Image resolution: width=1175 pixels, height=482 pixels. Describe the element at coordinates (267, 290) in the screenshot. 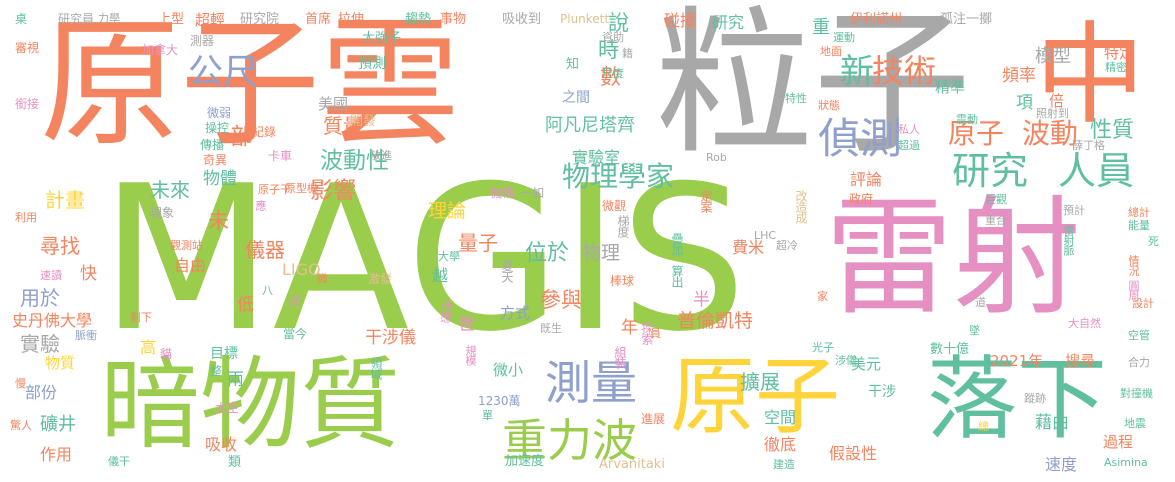

I see `word-八: 八` at that location.